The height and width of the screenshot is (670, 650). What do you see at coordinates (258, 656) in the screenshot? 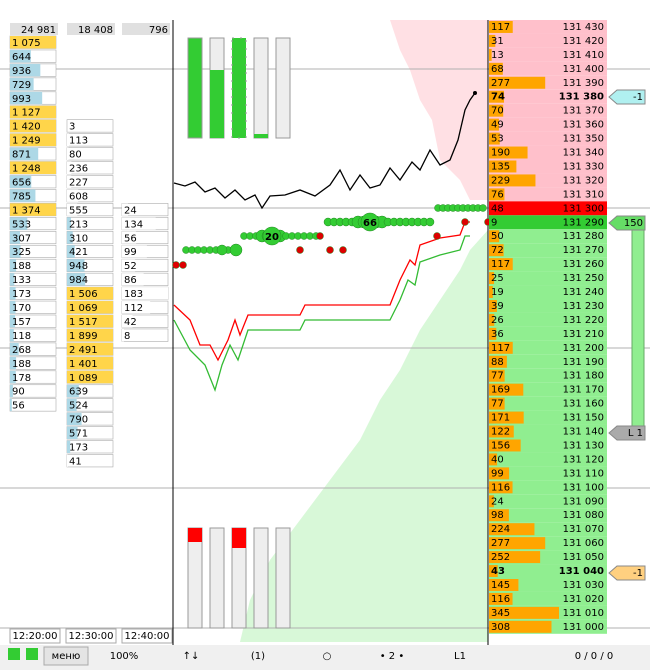
I see `status-count: (1)` at bounding box center [258, 656].